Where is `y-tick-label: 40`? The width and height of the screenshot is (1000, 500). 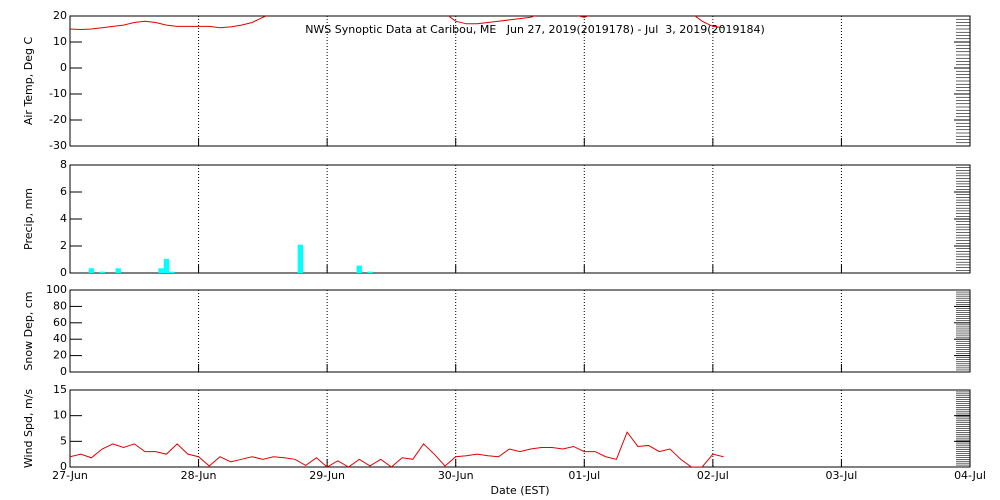 y-tick-label: 40 is located at coordinates (60, 338).